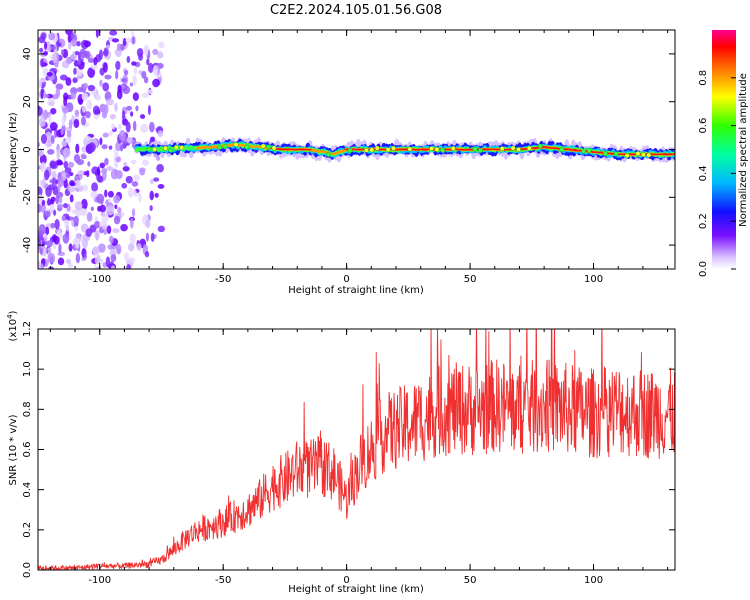  I want to click on colorbar-label: Normalized spectral amplitude, so click(743, 150).